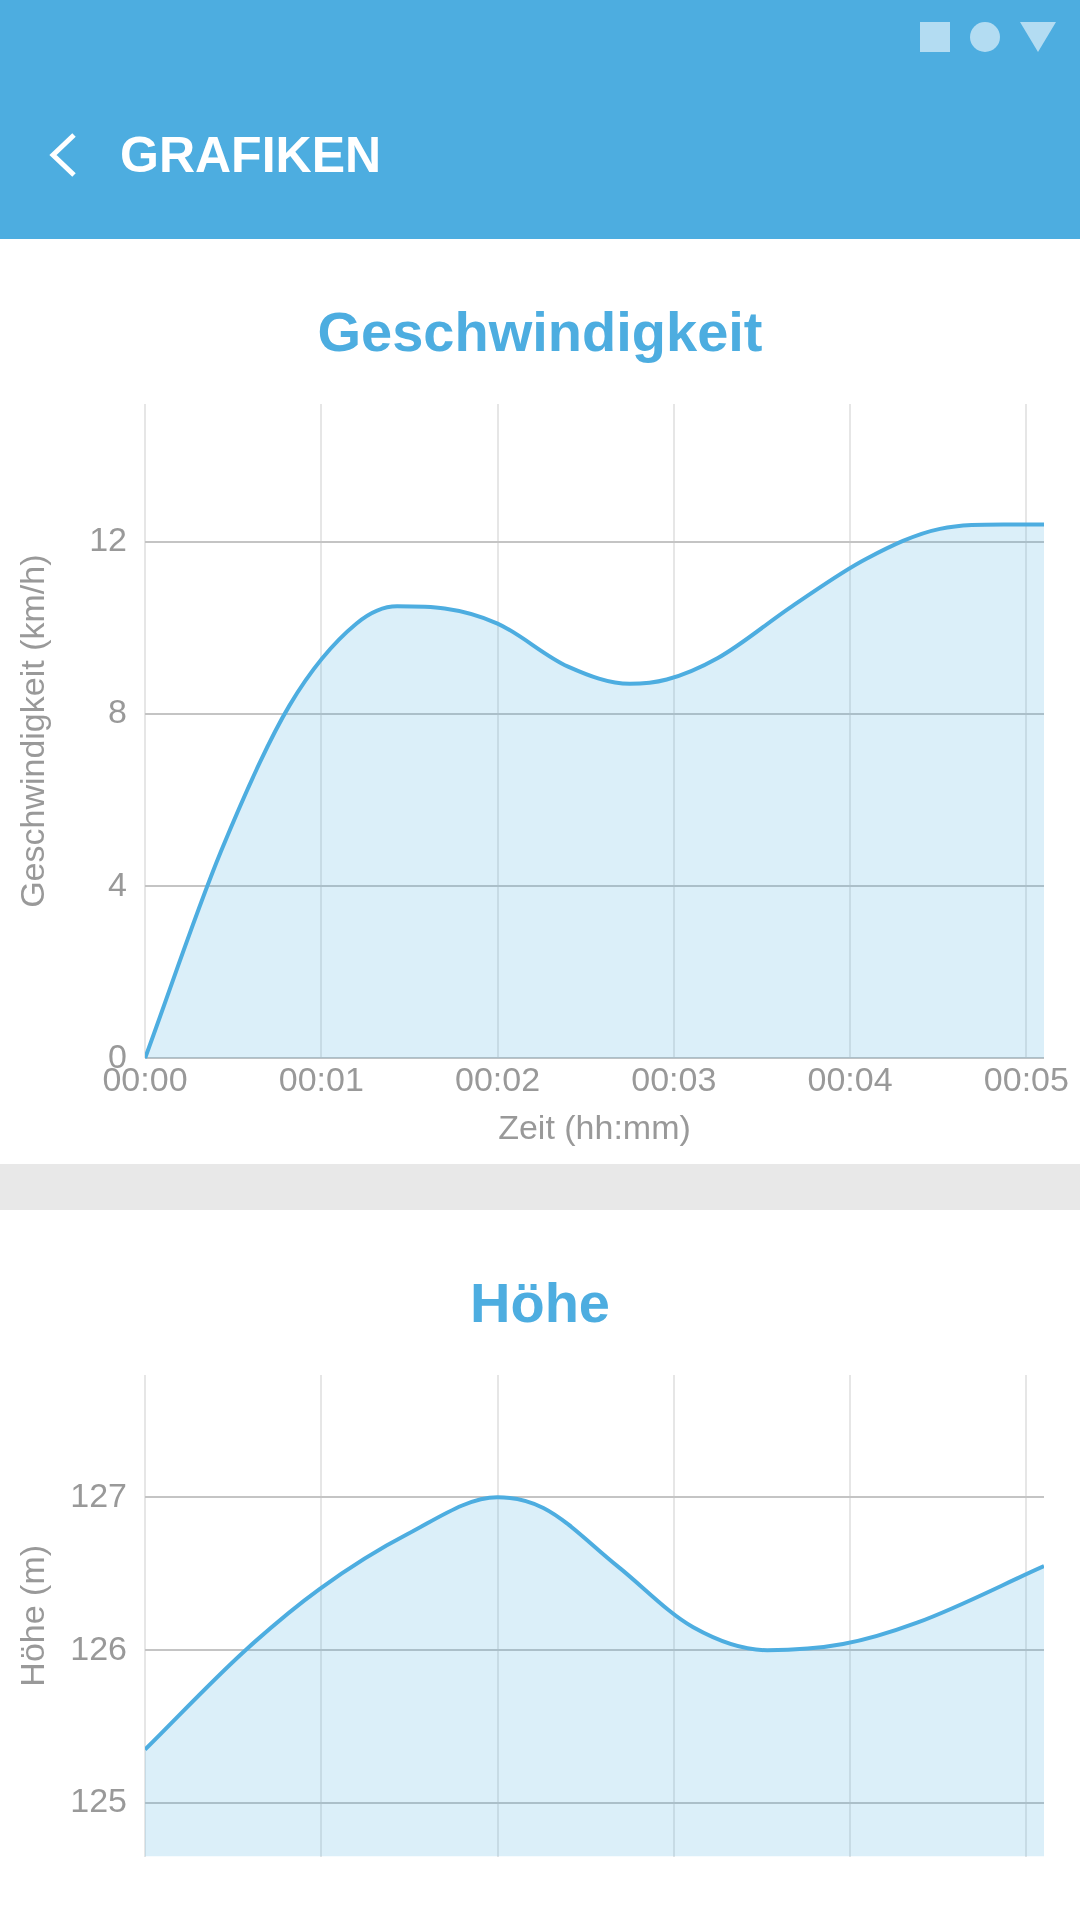  Describe the element at coordinates (674, 1079) in the screenshot. I see `x-tick-label: 00:03` at that location.